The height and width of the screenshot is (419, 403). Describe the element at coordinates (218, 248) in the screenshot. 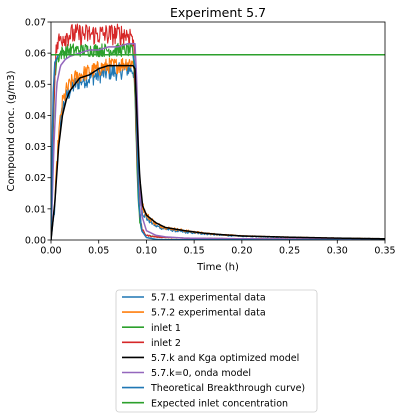

I see `x-axis: 0.00 0.05 0.10 0.15 0.20 0.25 0.30 0.35` at that location.